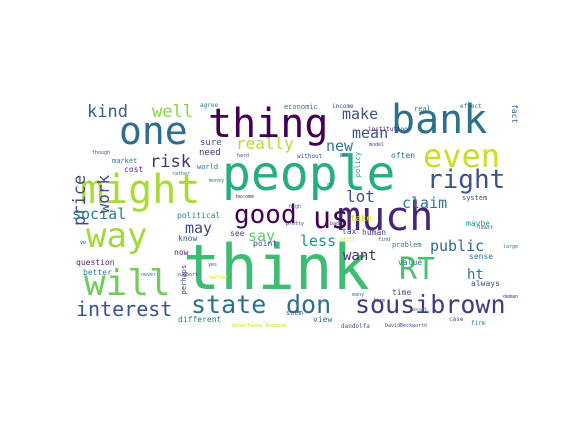 The width and height of the screenshot is (576, 432). Describe the element at coordinates (213, 265) in the screenshot. I see `cloud-word: yes` at that location.